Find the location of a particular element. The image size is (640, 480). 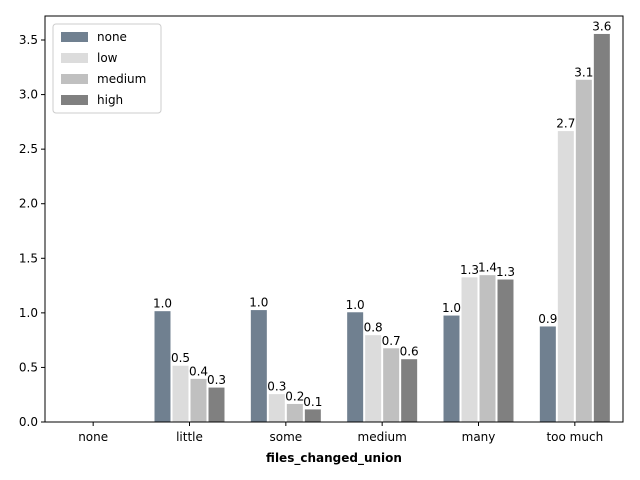

x-tick-label: little is located at coordinates (189, 437).